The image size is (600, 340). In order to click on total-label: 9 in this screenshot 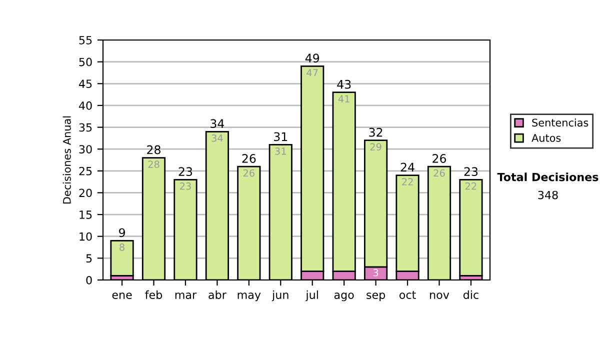, I will do `click(122, 233)`.